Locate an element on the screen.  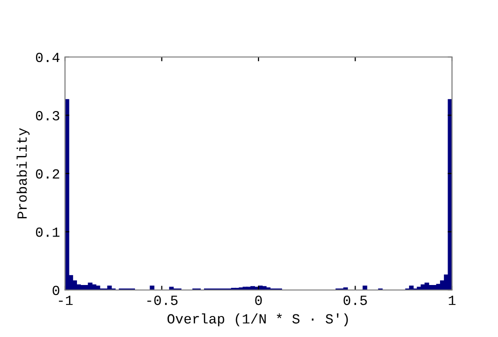
y-axis-title: Probability is located at coordinates (23, 173).